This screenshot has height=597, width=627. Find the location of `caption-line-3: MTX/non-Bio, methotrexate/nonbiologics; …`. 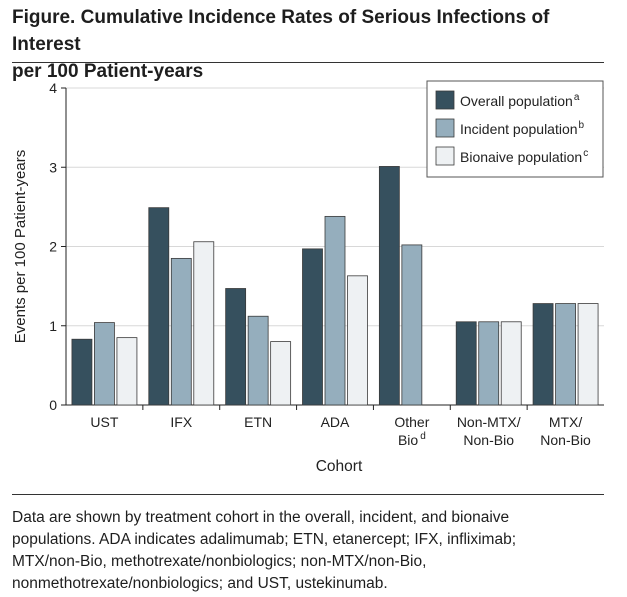

caption-line-3: MTX/non-Bio, methotrexate/nonbiologics; … is located at coordinates (219, 561).